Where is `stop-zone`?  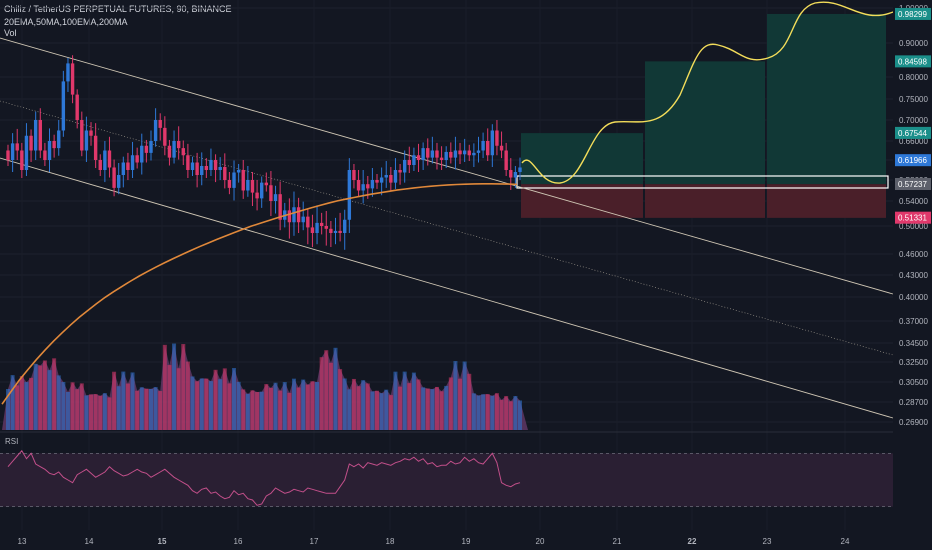 stop-zone is located at coordinates (705, 201).